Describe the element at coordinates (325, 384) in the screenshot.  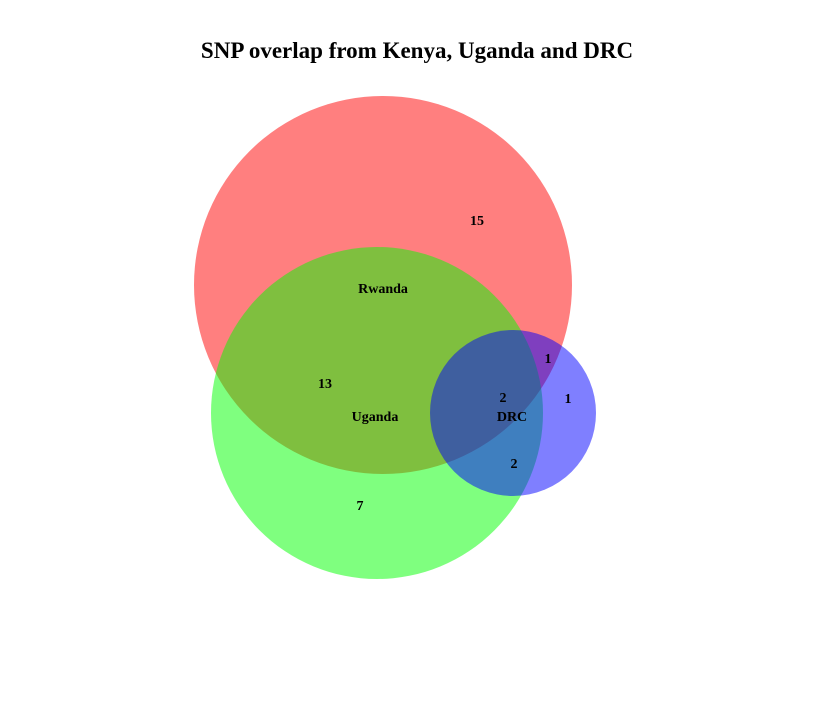
I see `region-count-rwanda-uganda: 13` at that location.